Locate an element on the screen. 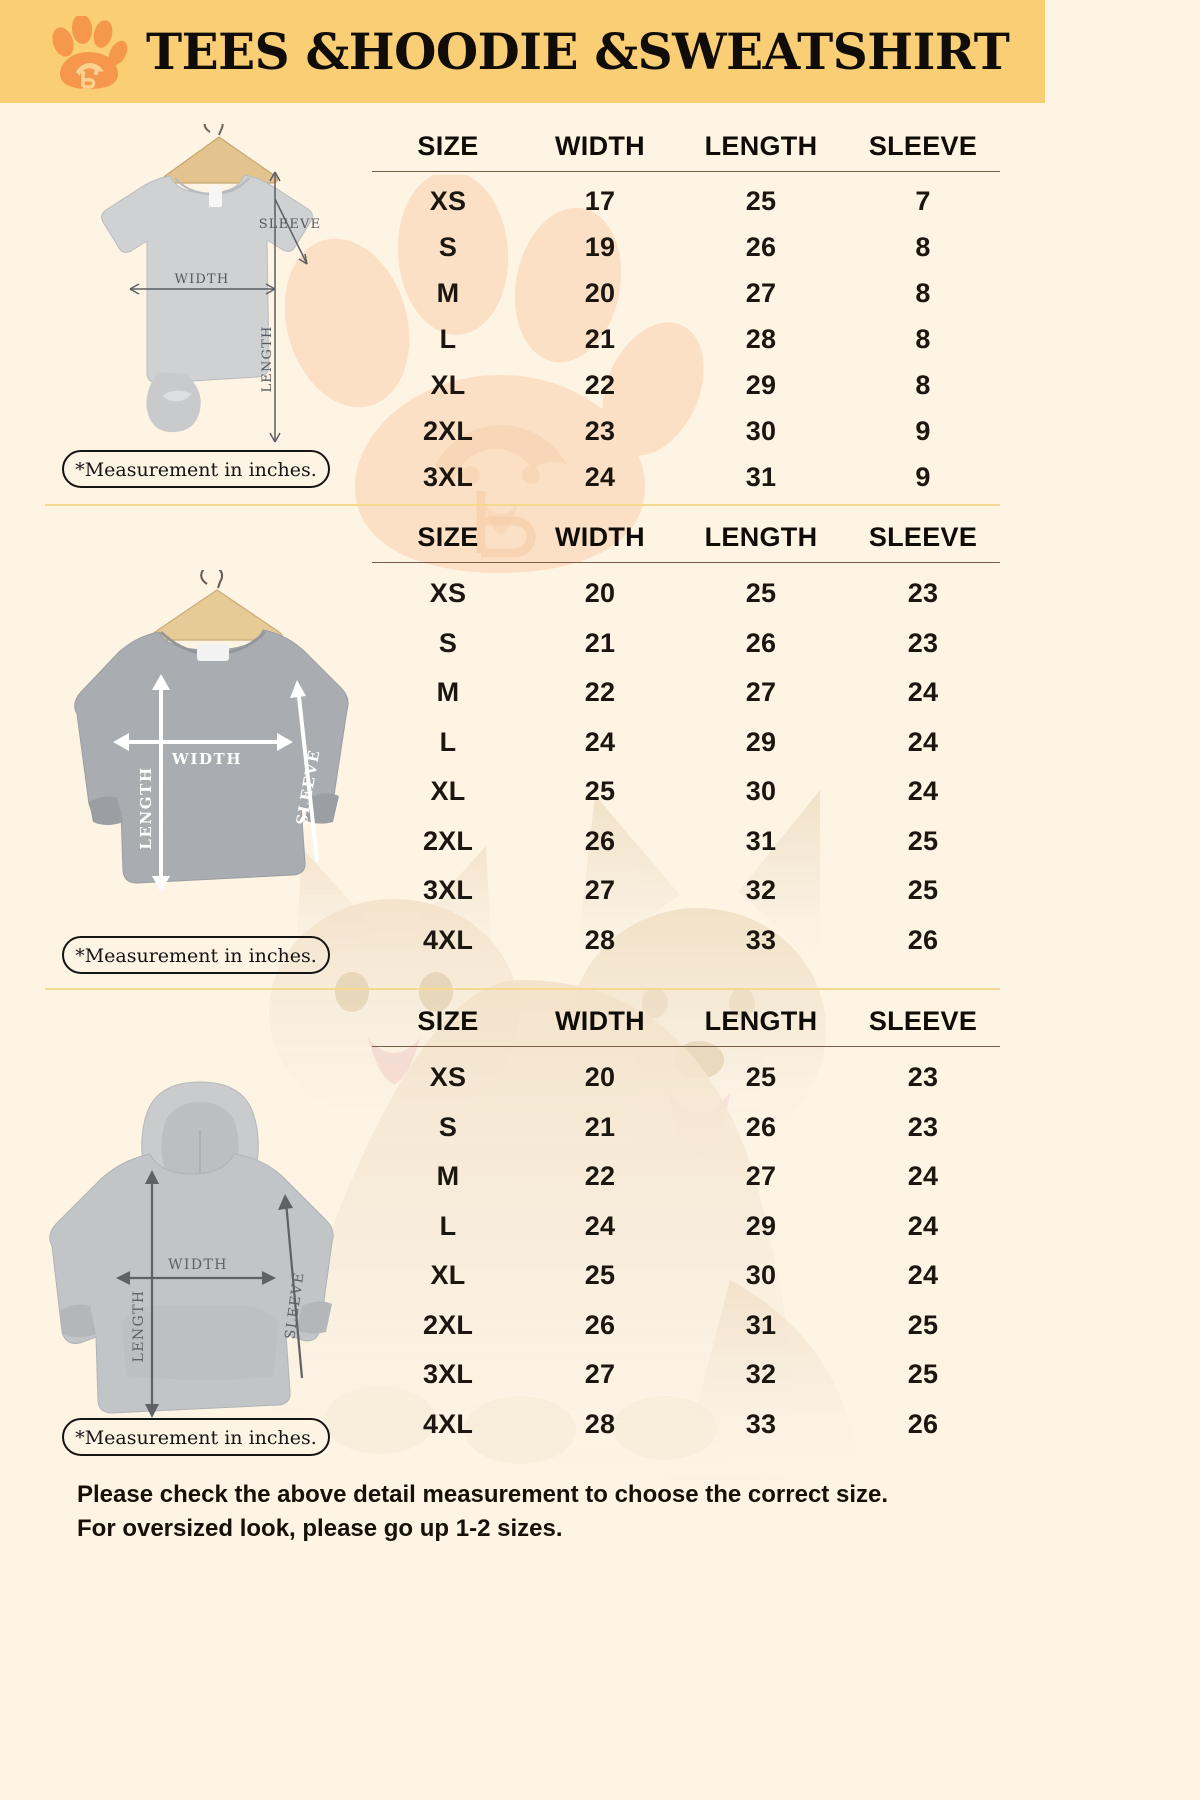 The height and width of the screenshot is (1800, 1200). table-row: L 21 28 8 is located at coordinates (686, 339).